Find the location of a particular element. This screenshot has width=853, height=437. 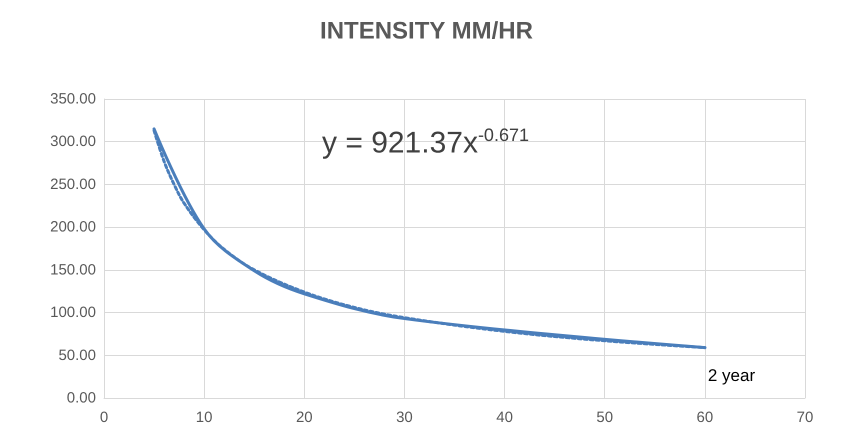

x-tick-label: 10 is located at coordinates (204, 417).